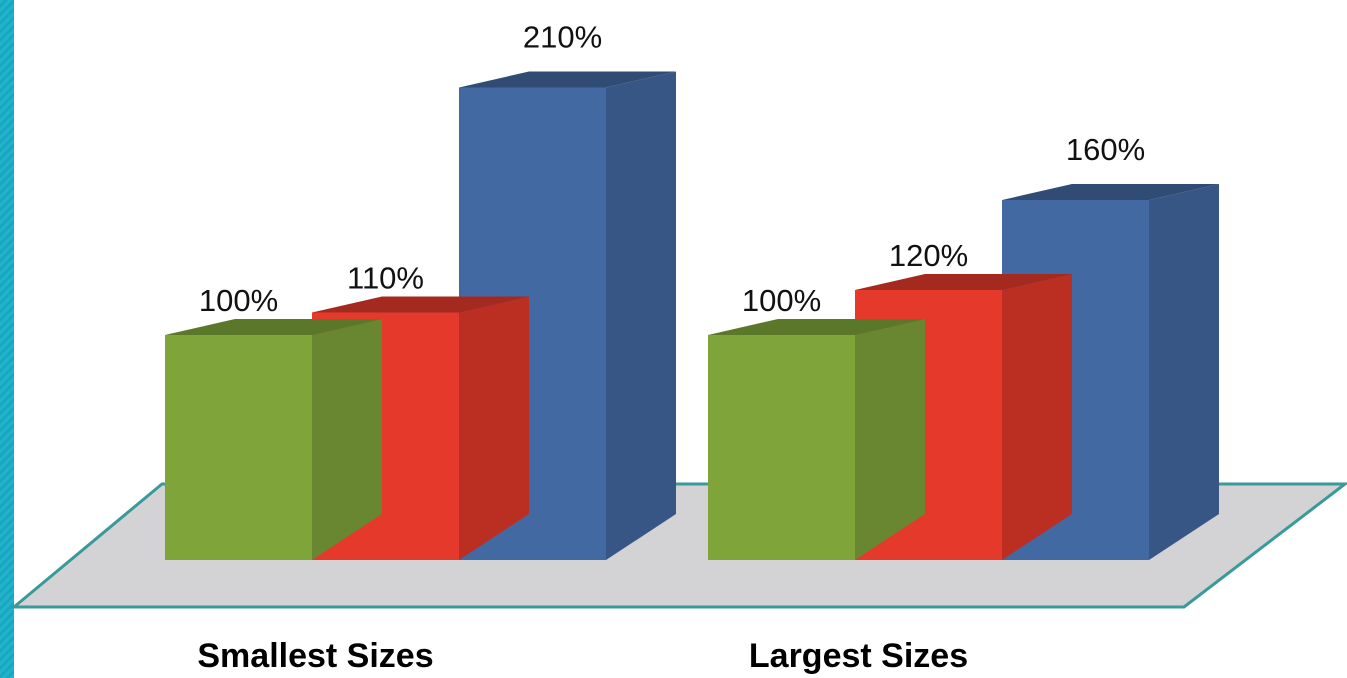 The image size is (1347, 678). What do you see at coordinates (385, 278) in the screenshot?
I see `bar-value-label: 110%` at bounding box center [385, 278].